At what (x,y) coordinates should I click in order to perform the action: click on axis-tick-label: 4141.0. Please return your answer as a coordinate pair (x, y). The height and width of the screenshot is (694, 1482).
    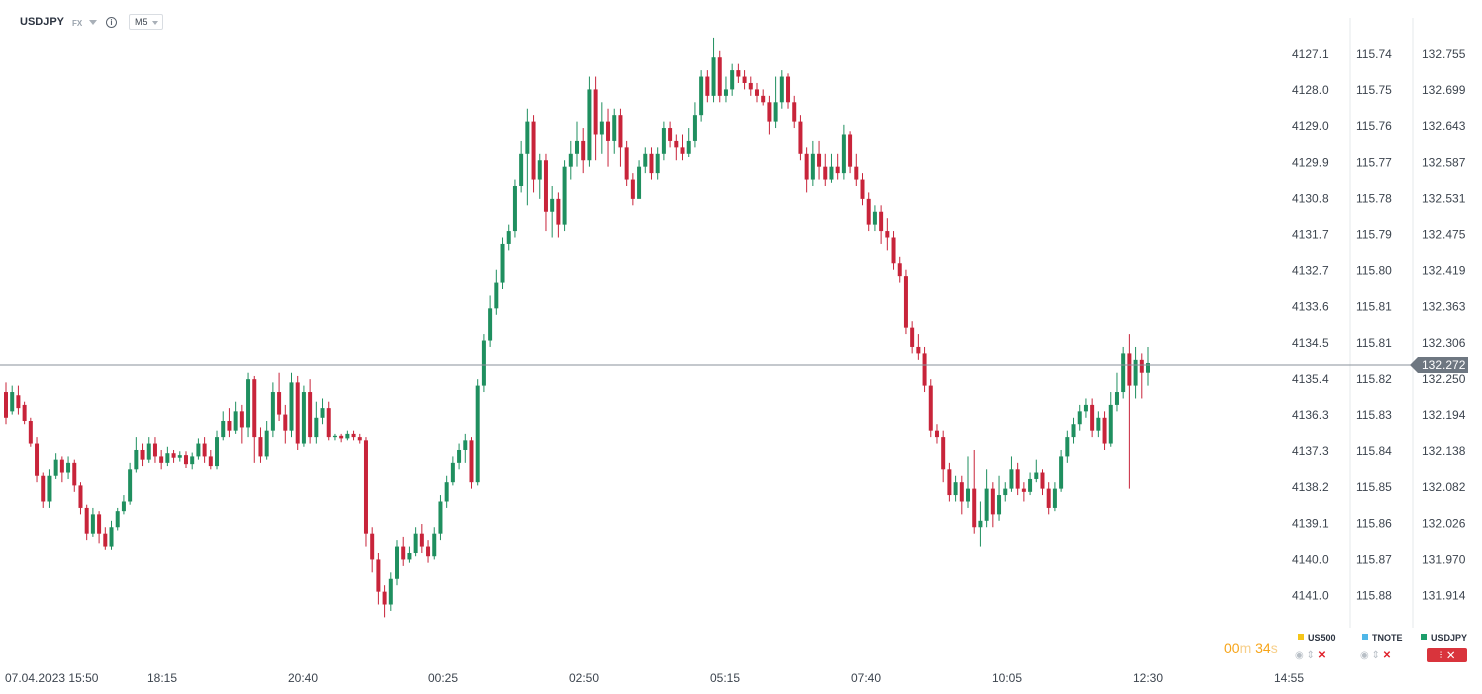
    Looking at the image, I should click on (1310, 596).